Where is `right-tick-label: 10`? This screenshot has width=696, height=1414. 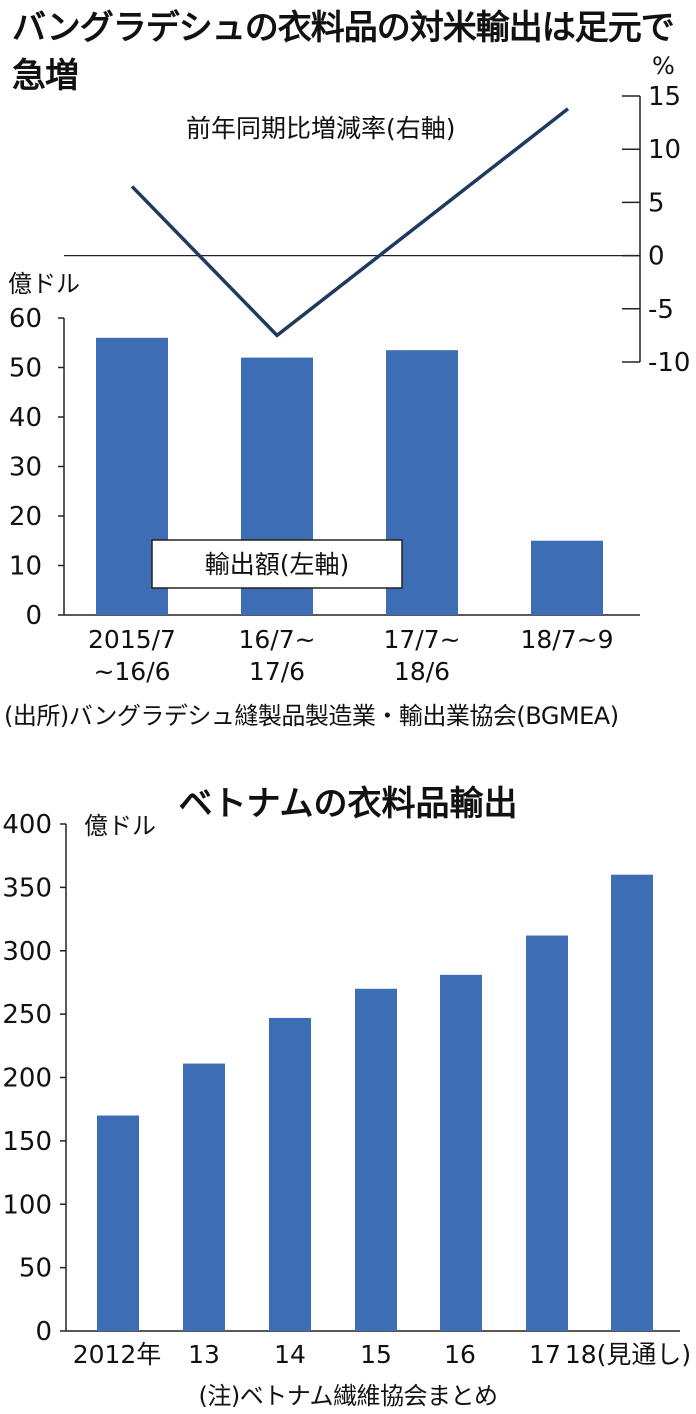 right-tick-label: 10 is located at coordinates (664, 150).